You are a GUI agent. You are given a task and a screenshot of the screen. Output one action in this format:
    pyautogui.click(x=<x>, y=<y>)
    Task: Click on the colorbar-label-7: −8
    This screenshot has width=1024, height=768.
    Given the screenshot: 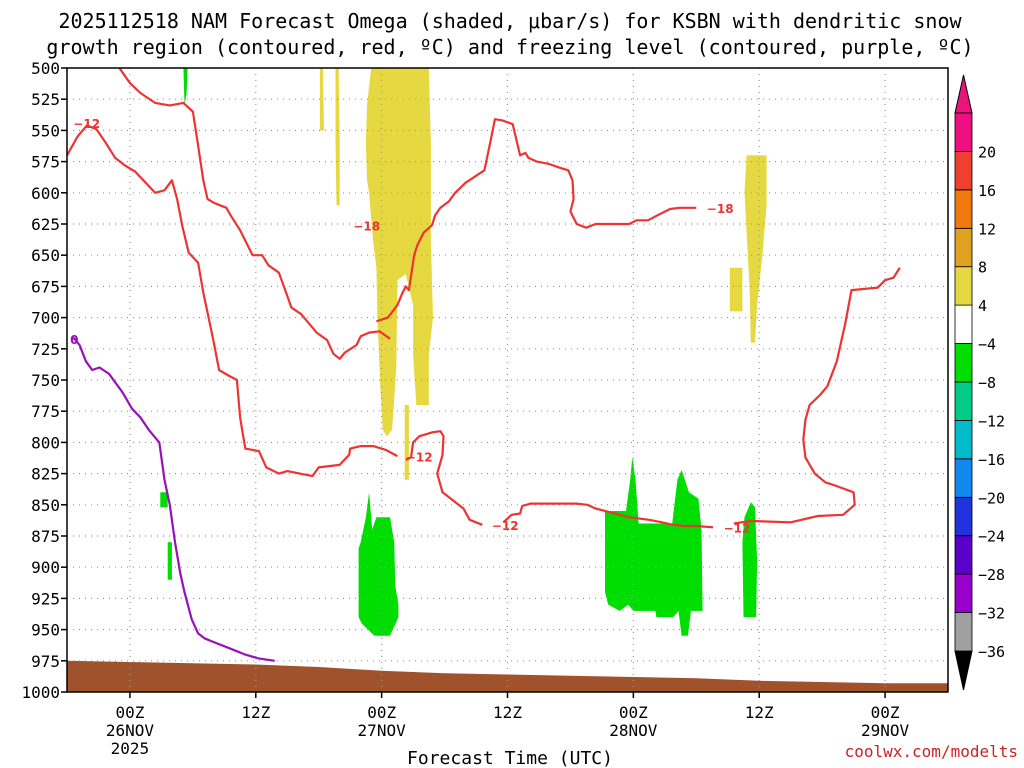 What is the action you would take?
    pyautogui.click(x=987, y=383)
    